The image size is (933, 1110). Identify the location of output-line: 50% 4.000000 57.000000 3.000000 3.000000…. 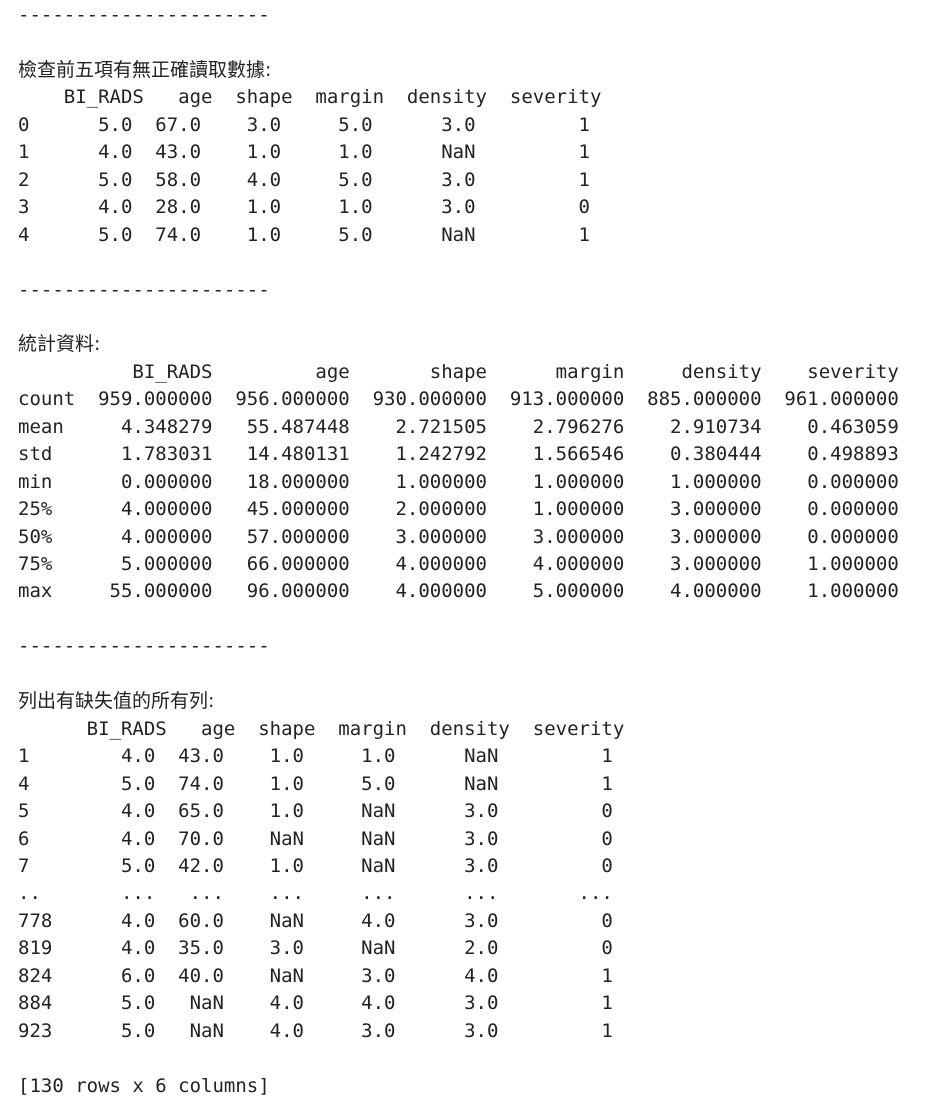
(458, 536).